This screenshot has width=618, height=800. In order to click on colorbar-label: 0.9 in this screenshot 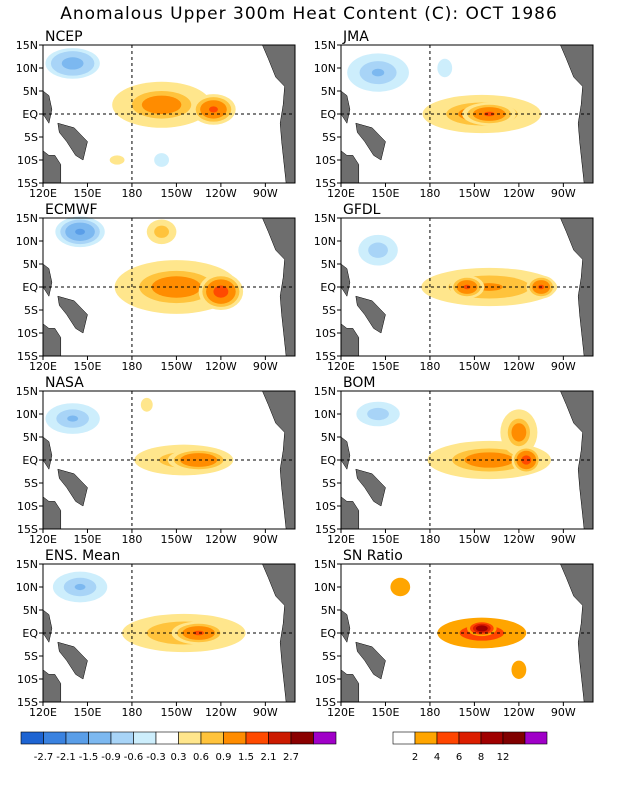, I will do `click(224, 757)`.